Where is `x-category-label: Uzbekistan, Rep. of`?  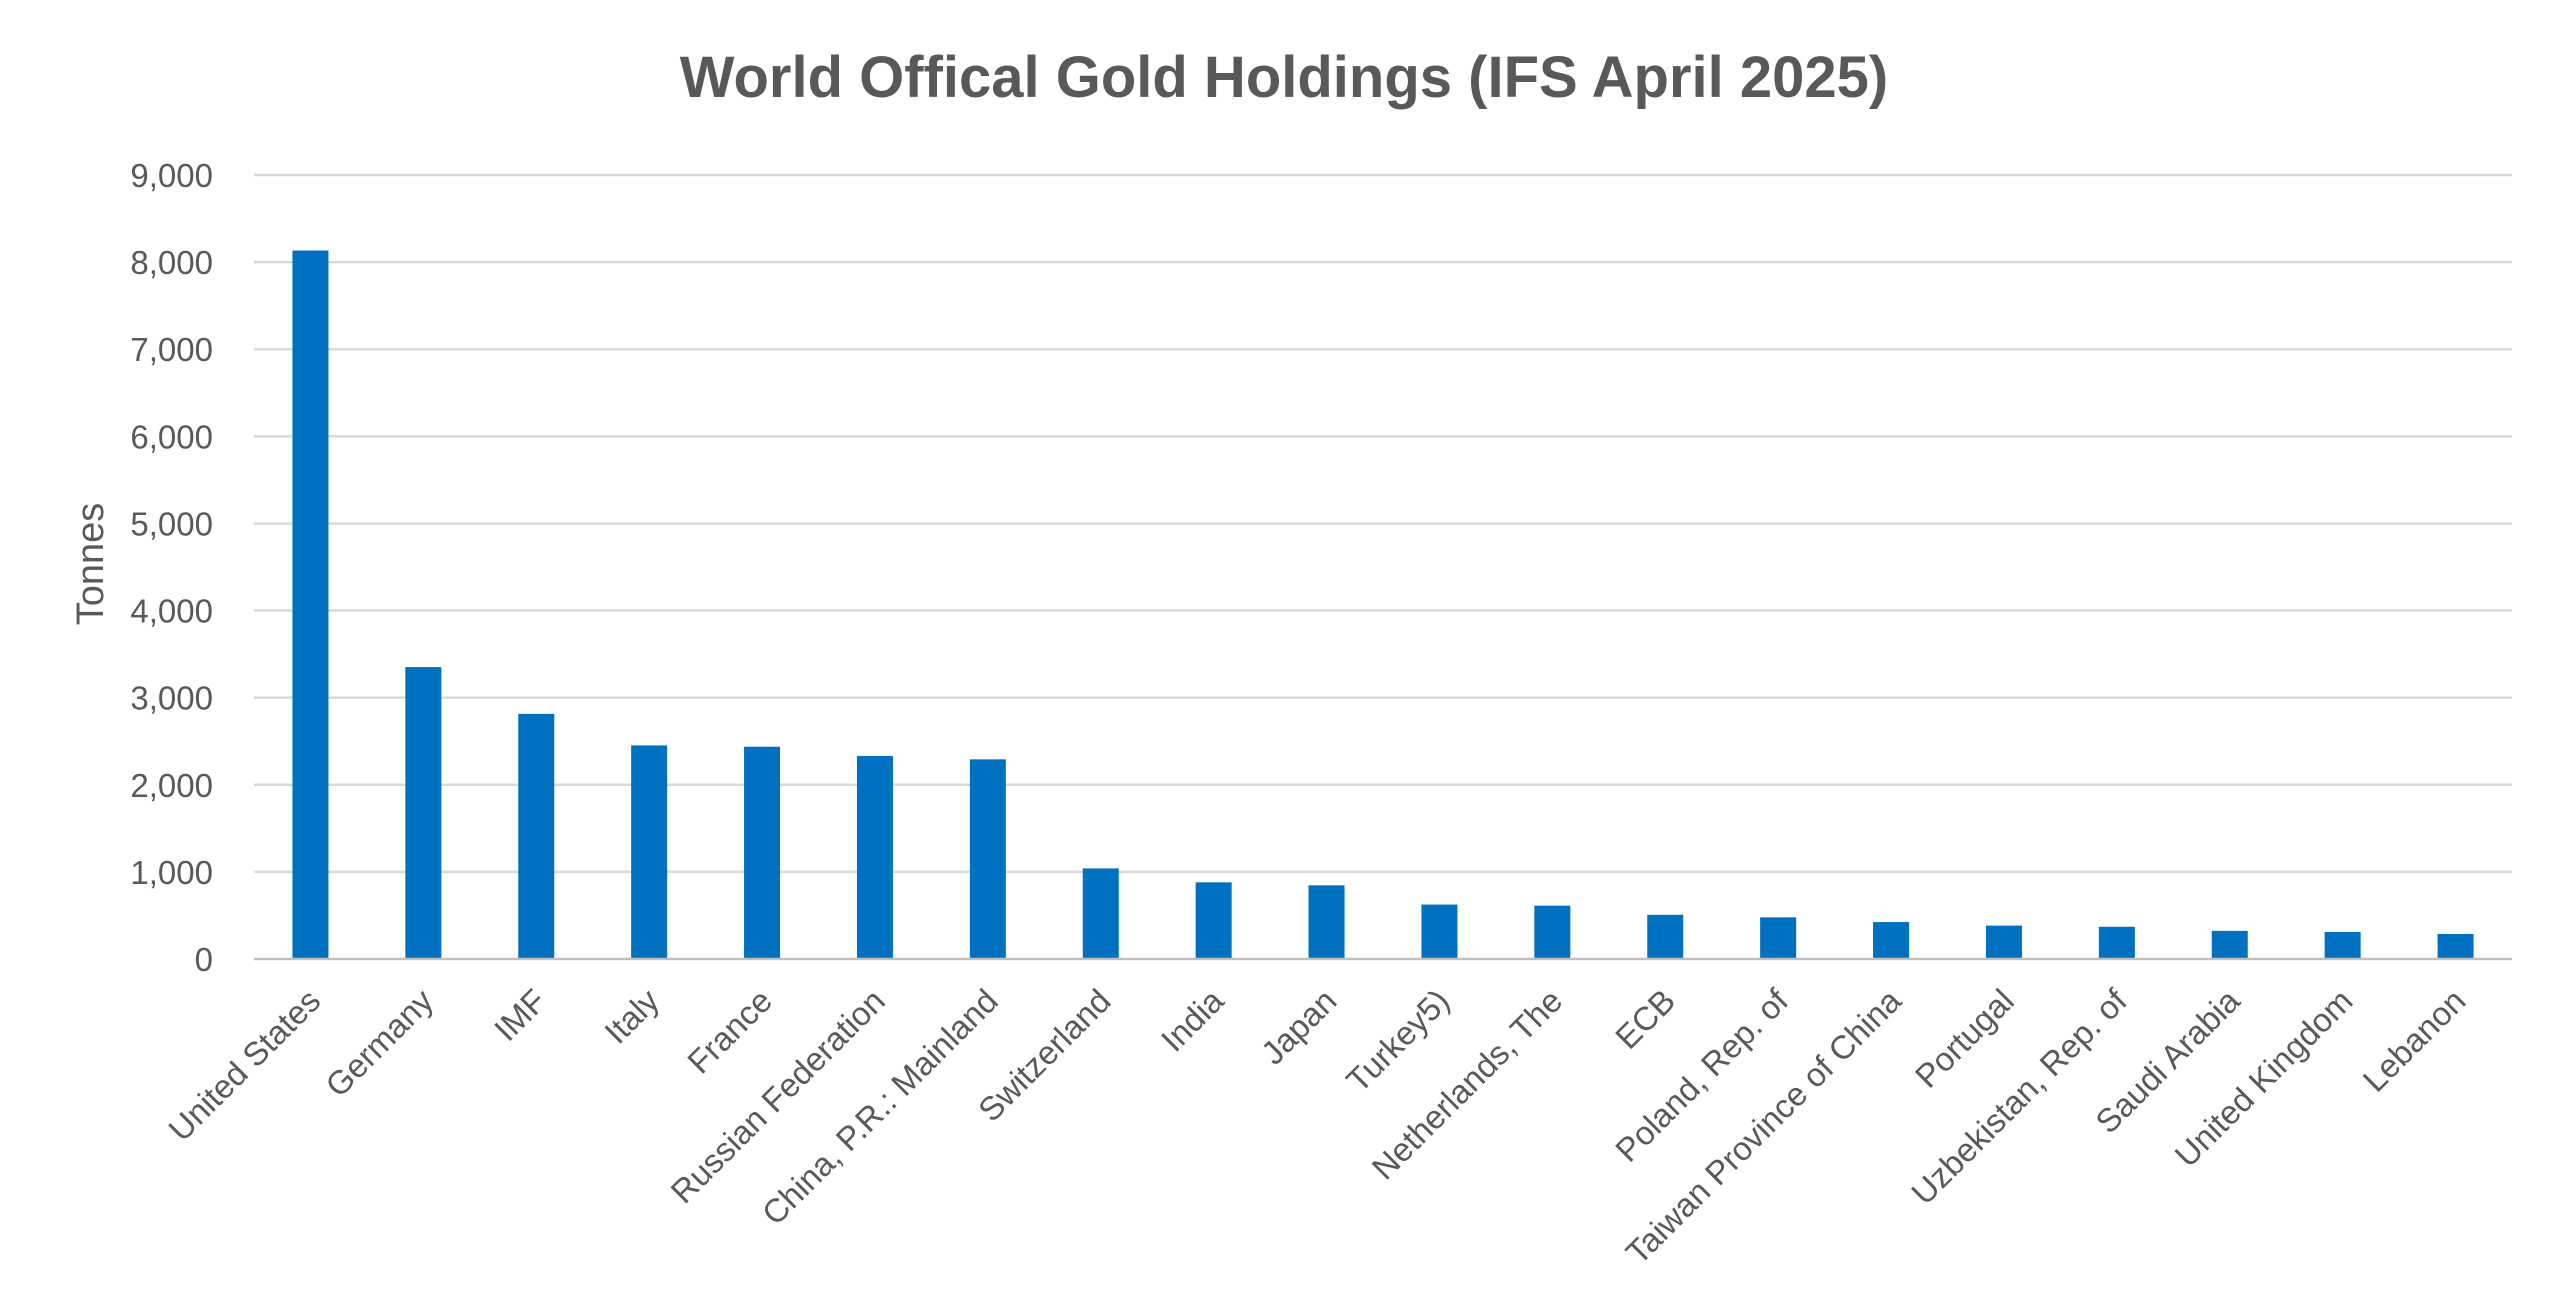 x-category-label: Uzbekistan, Rep. of is located at coordinates (2019, 1096).